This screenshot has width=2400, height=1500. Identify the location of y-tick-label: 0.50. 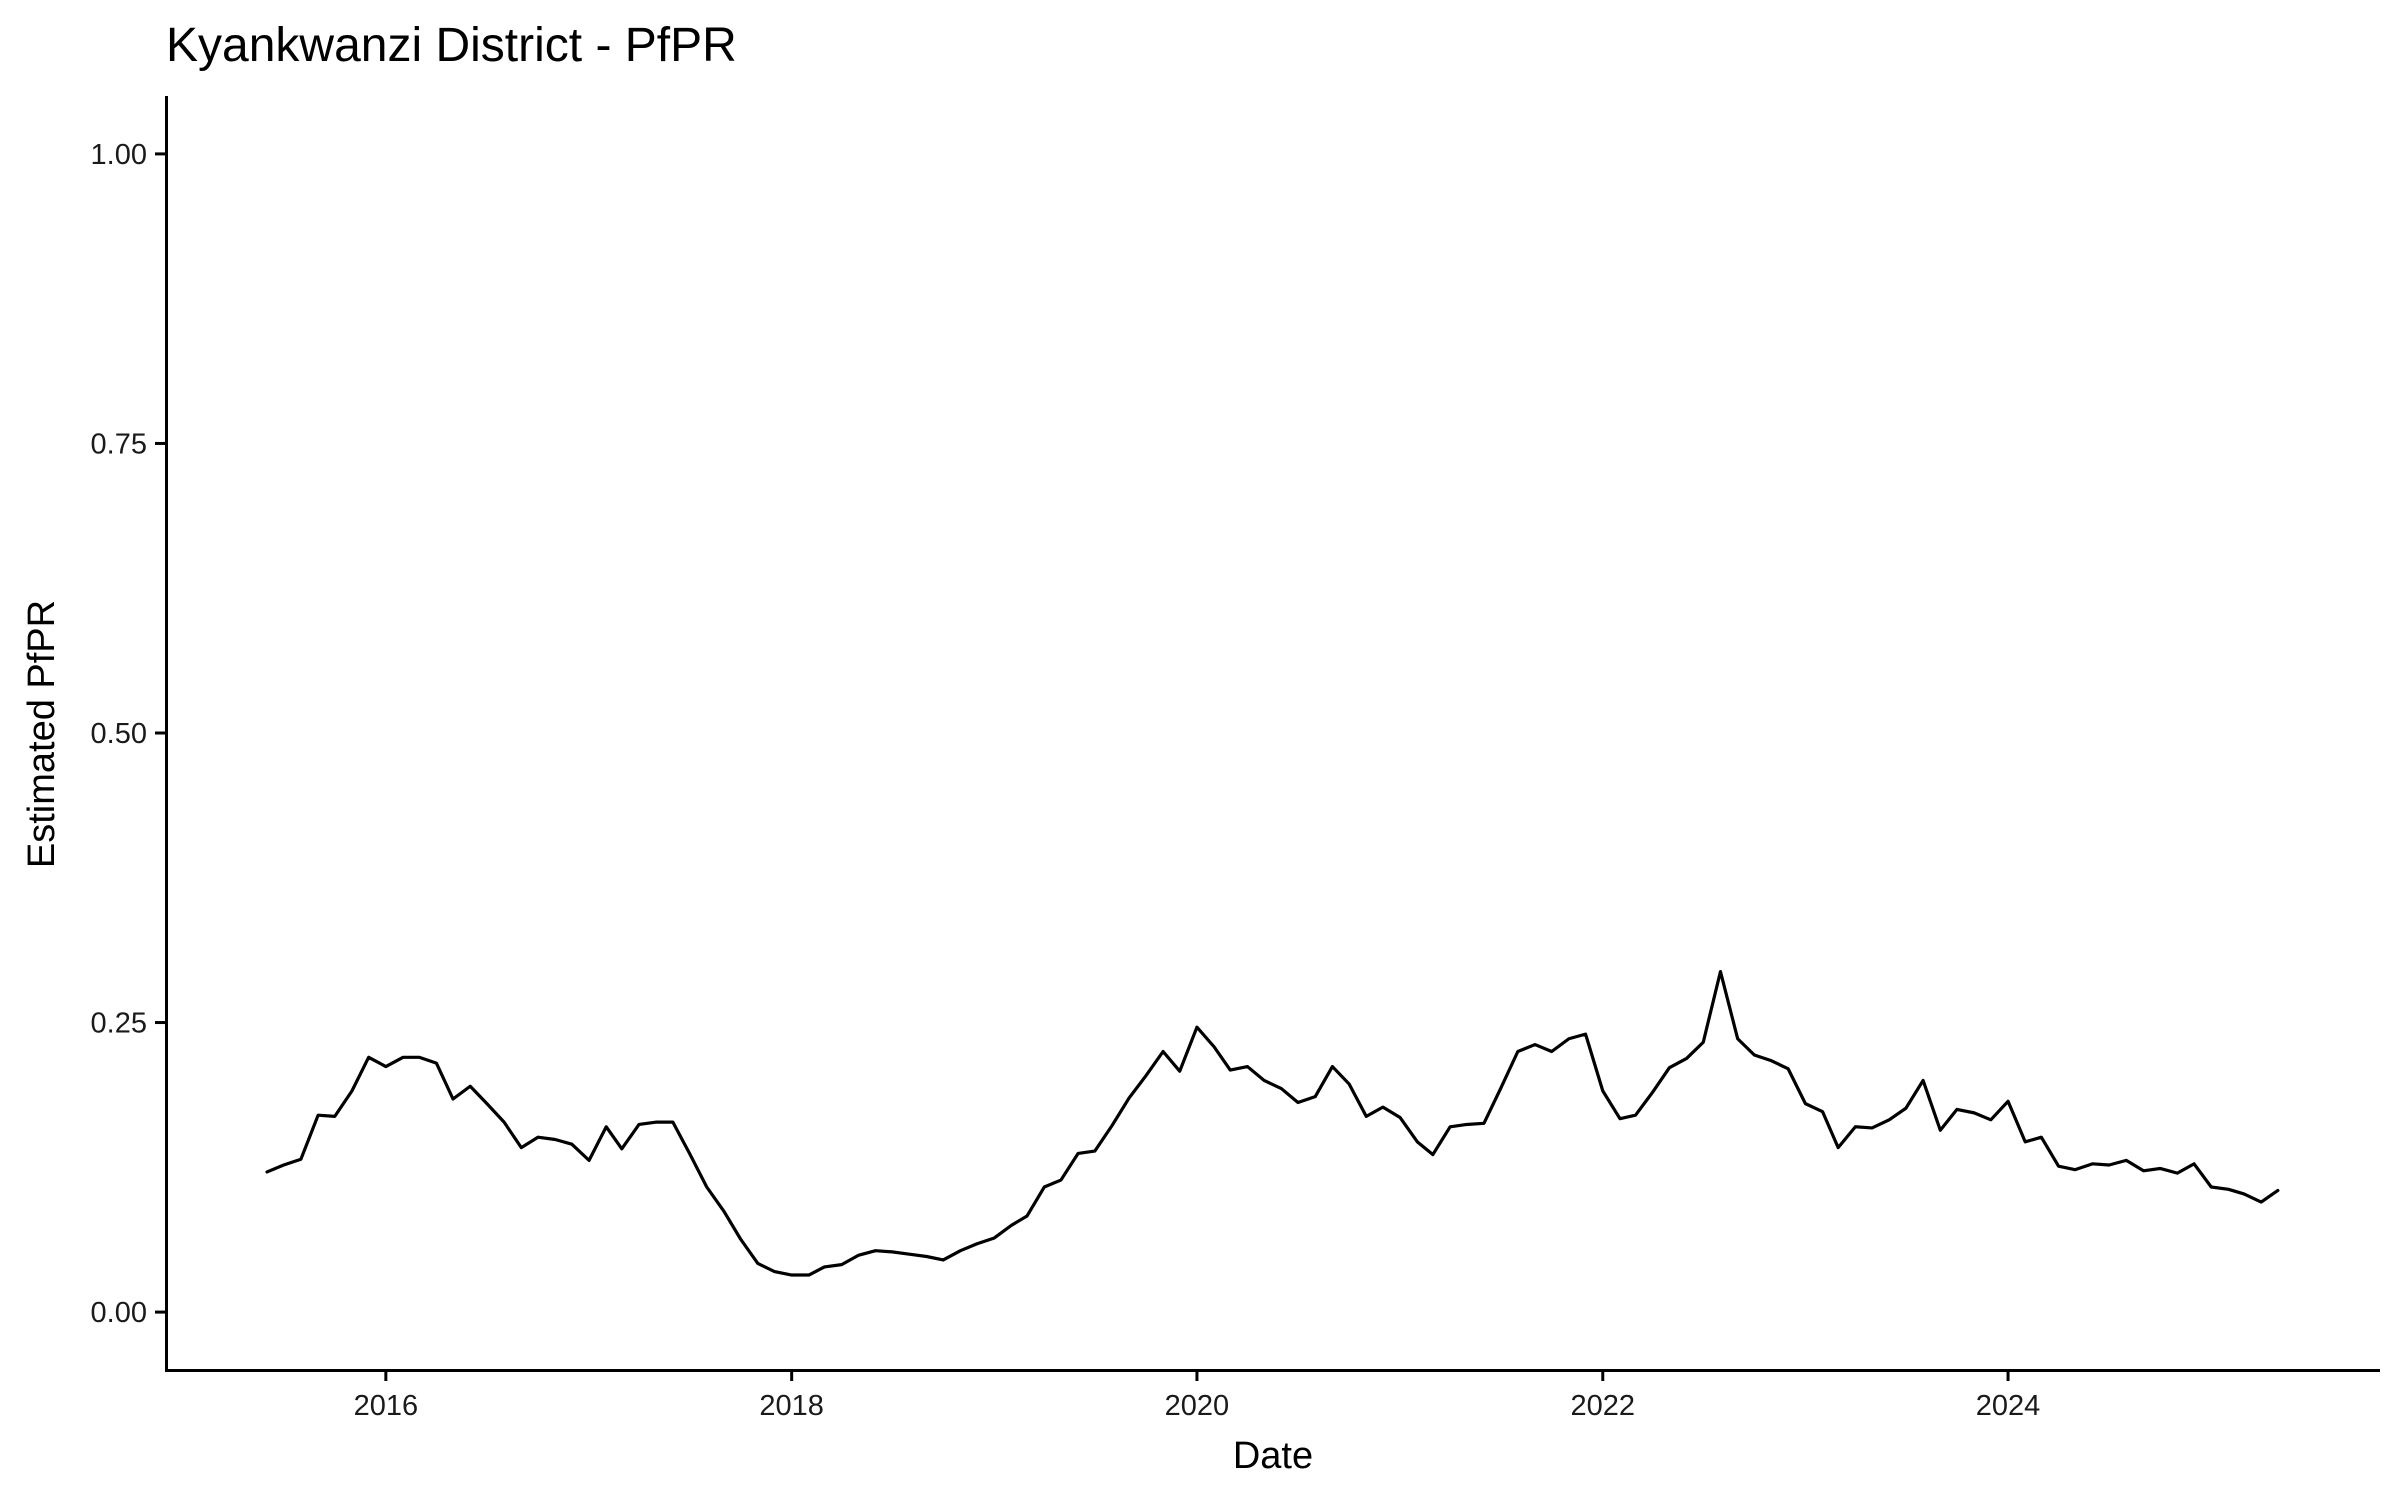
(119, 734).